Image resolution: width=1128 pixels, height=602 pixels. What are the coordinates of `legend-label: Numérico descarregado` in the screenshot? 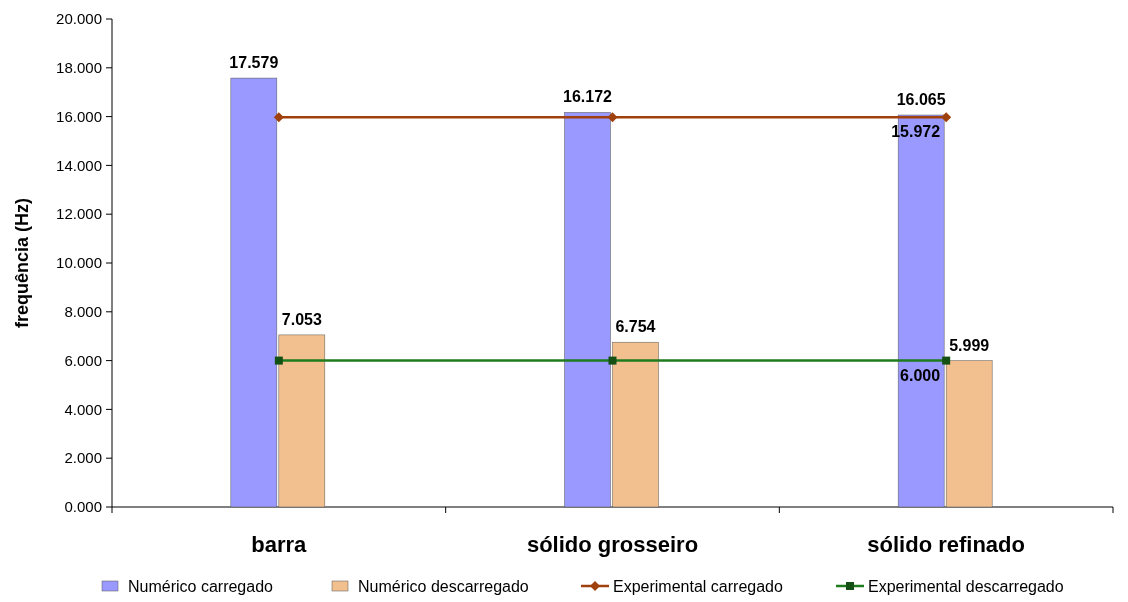 It's located at (443, 586).